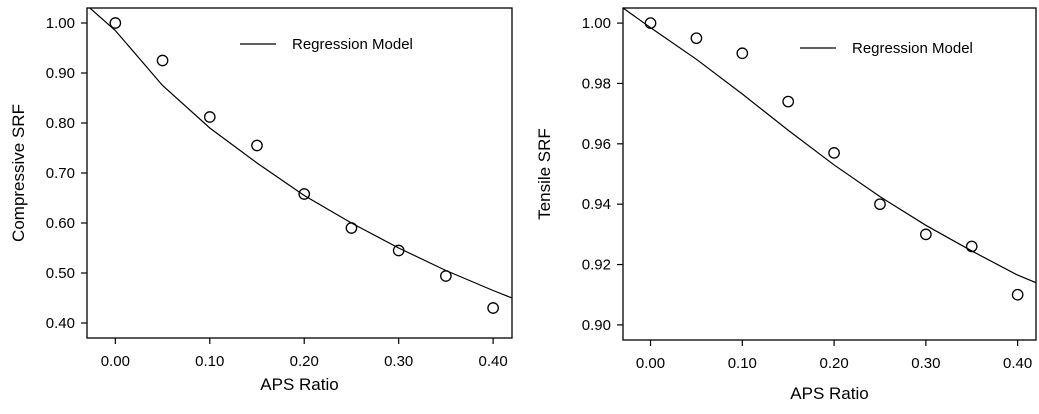  I want to click on chart-1-y-tick-label: 0.80, so click(60, 123).